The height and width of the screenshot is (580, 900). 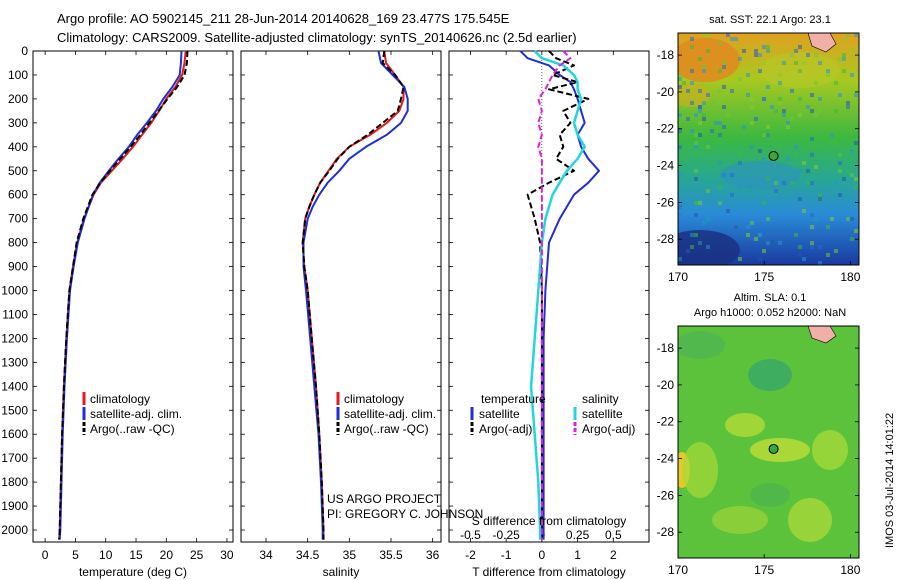 What do you see at coordinates (14, 386) in the screenshot?
I see `depth-tick-label: 1400` at bounding box center [14, 386].